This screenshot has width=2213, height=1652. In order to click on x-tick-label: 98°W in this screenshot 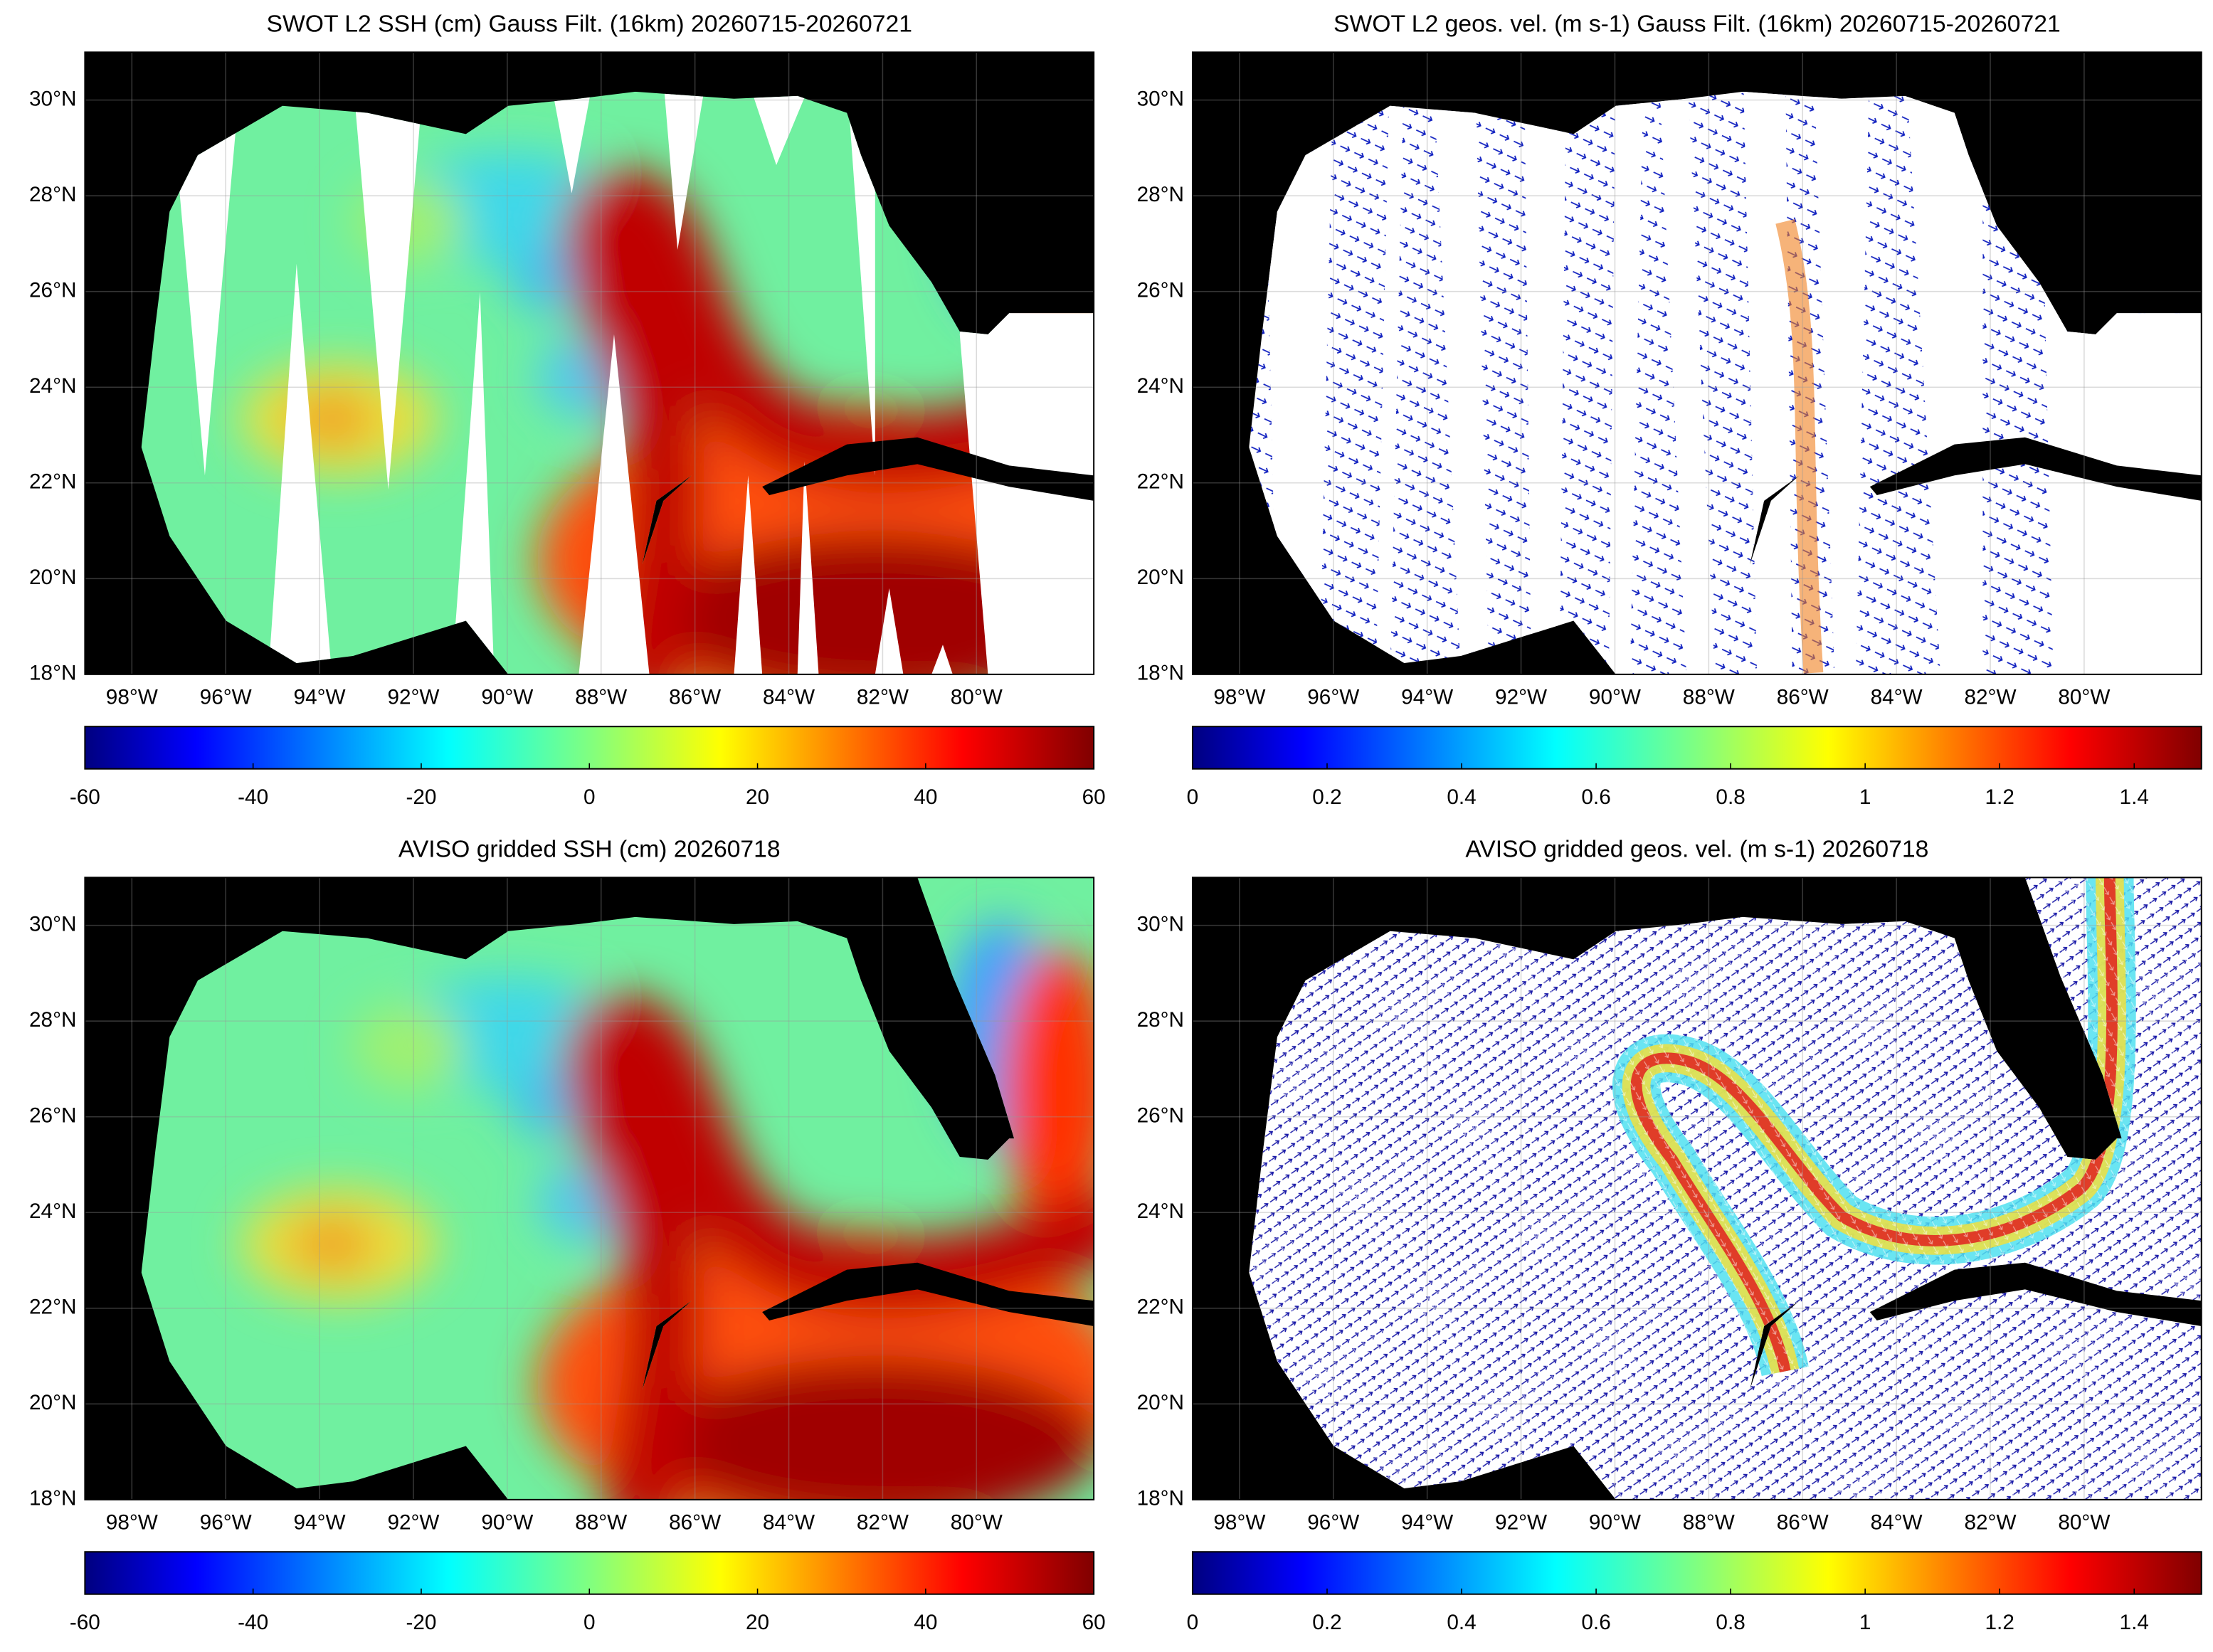, I will do `click(132, 1522)`.